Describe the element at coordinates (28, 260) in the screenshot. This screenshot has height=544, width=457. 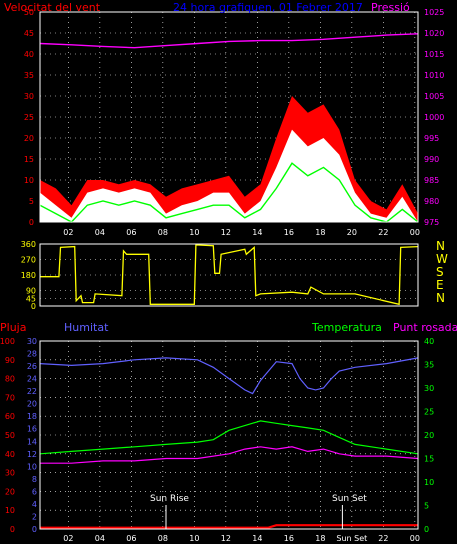
I see `wind-direction-axis-tick-270: 270` at that location.